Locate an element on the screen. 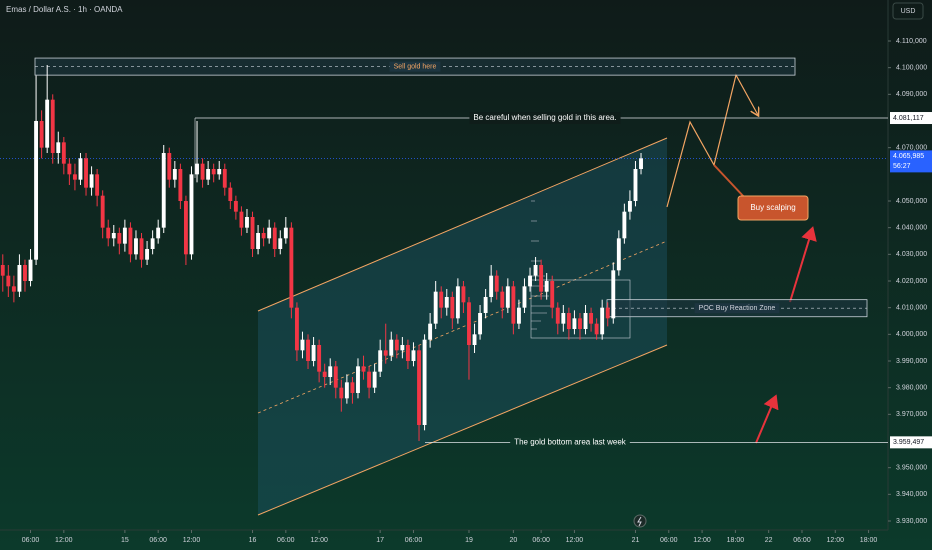  y-tick-label: 4.020,000 is located at coordinates (911, 281).